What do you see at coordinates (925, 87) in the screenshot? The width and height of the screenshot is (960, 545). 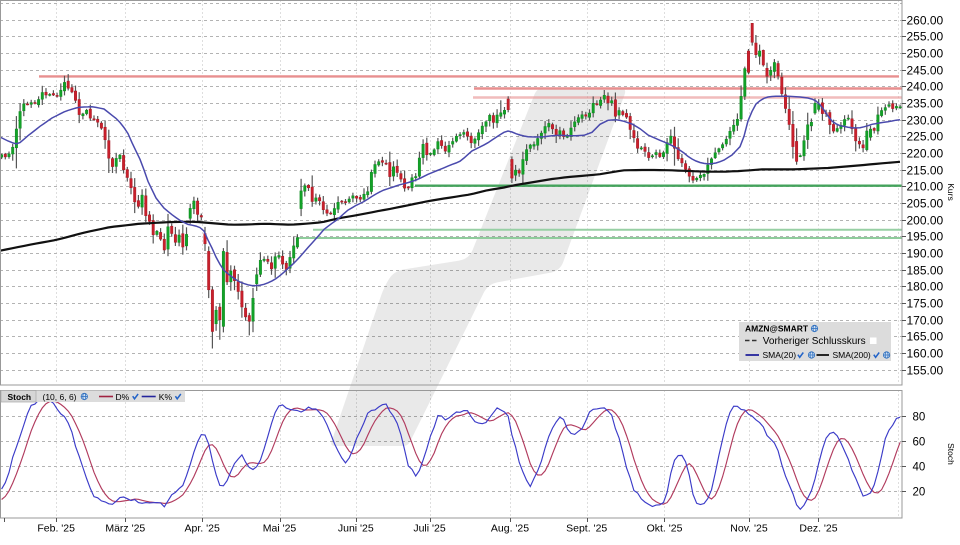 I see `svg-text: 240.00` at bounding box center [925, 87].